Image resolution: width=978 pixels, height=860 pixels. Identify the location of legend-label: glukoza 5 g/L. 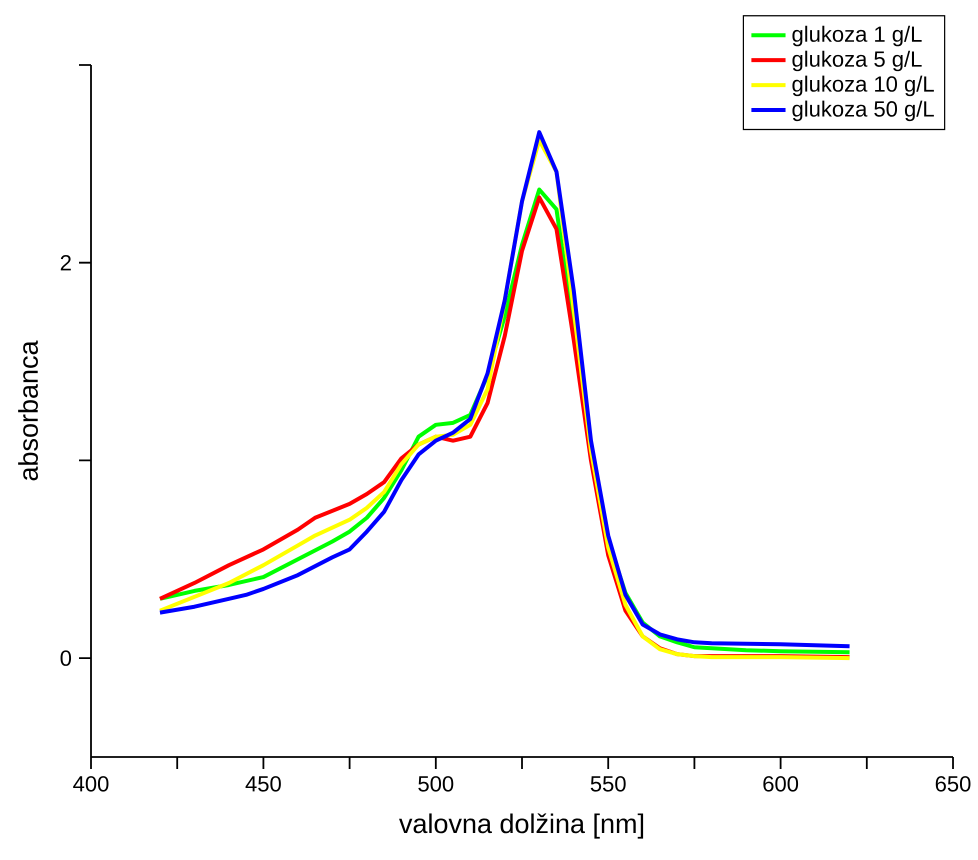
(857, 61).